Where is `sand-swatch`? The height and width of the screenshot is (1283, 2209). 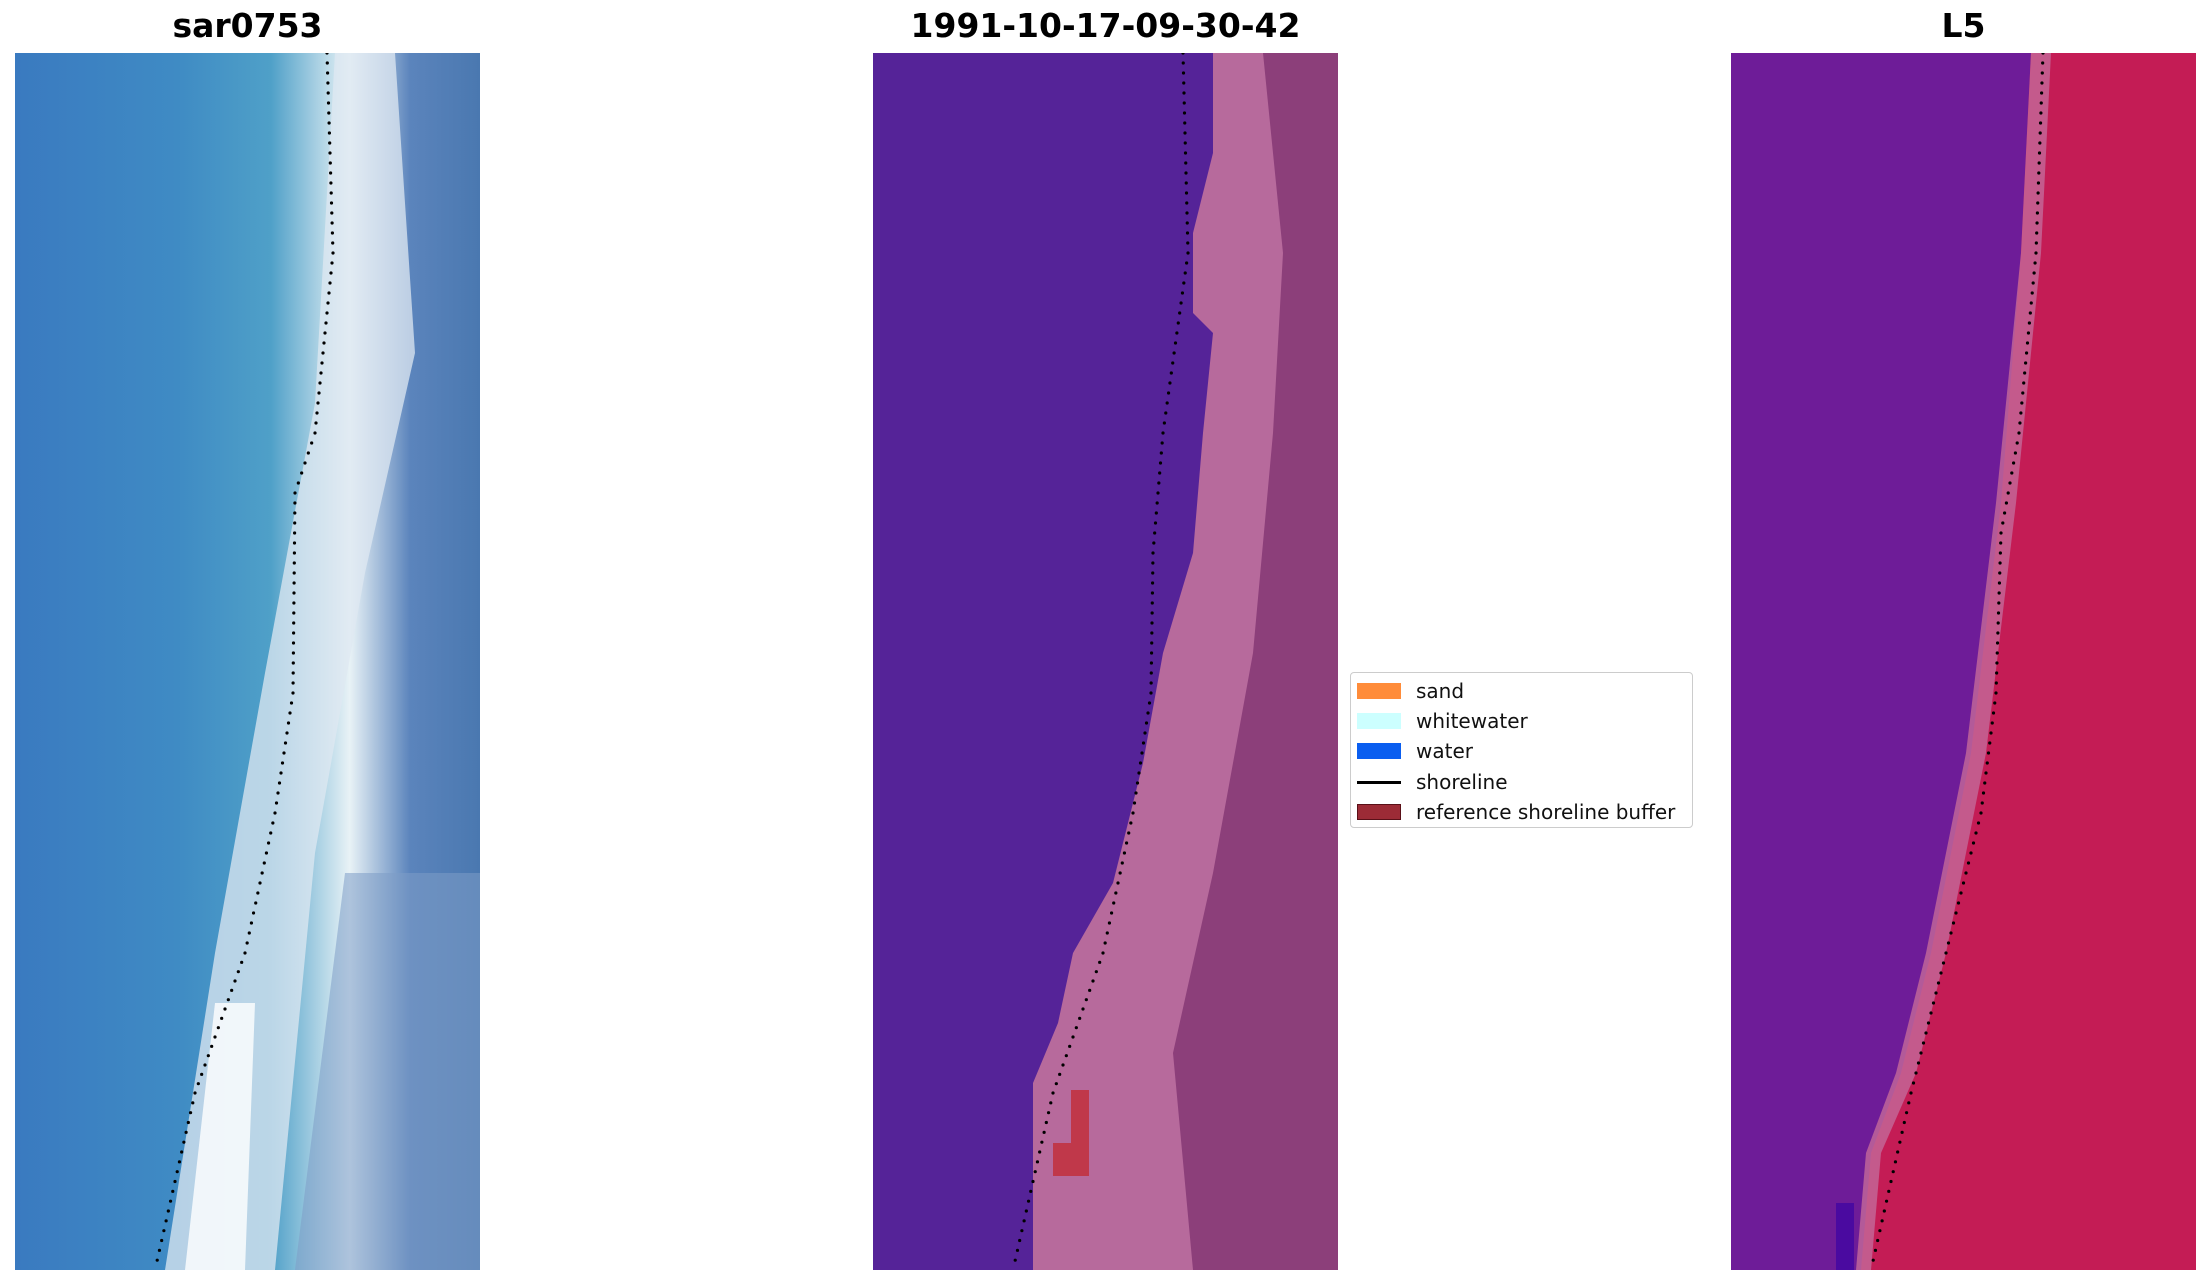
sand-swatch is located at coordinates (1379, 691).